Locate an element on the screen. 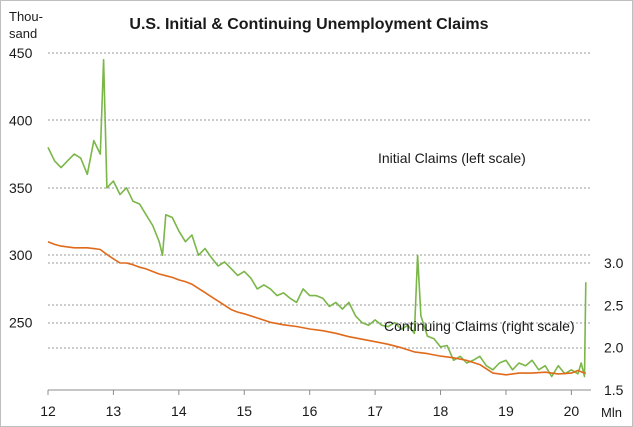 This screenshot has width=633, height=427. x-tick-label: 16 is located at coordinates (310, 411).